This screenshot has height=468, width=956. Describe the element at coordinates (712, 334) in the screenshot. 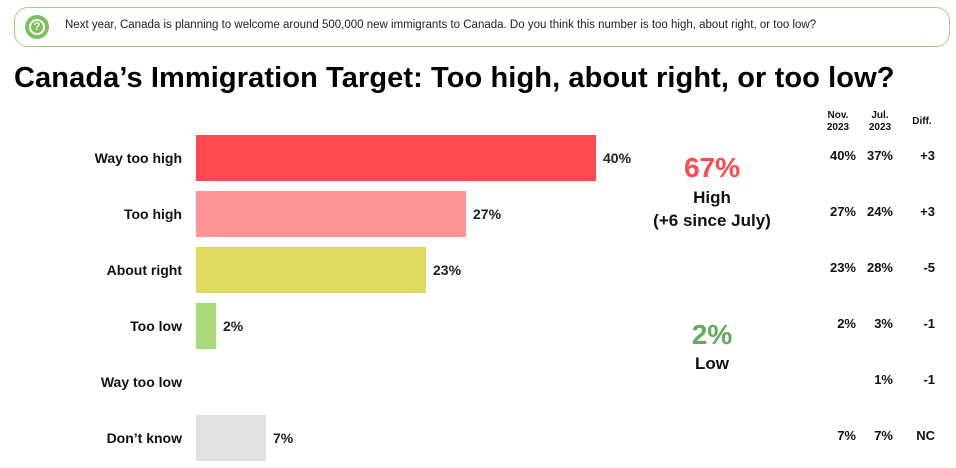

I see `summary-low-value: 2%` at that location.